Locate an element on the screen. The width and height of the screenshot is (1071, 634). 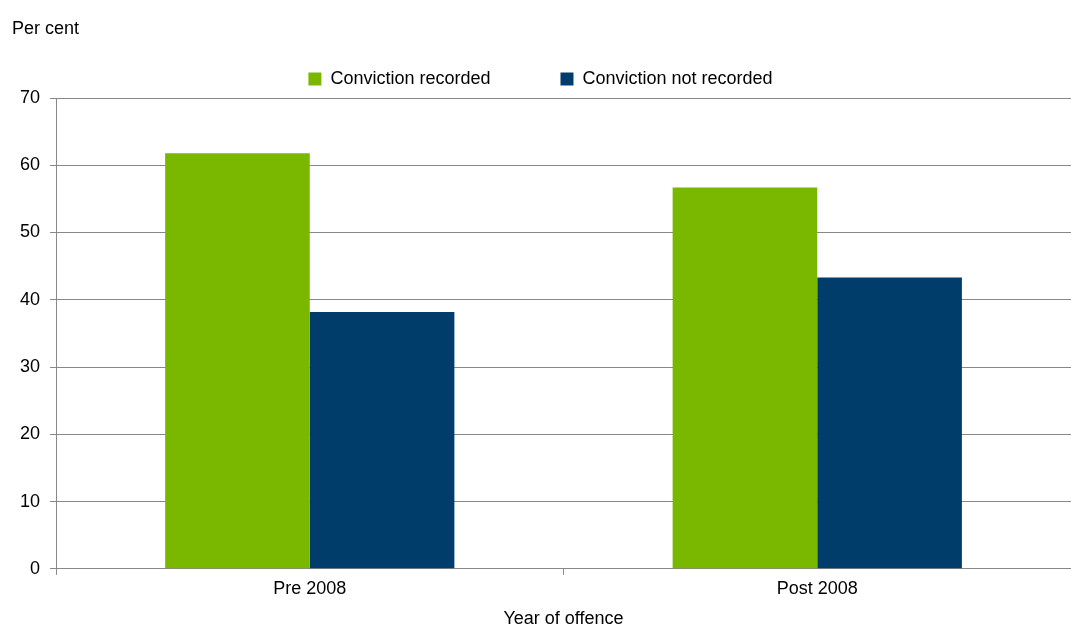
y-tick-label: 60 is located at coordinates (30, 164).